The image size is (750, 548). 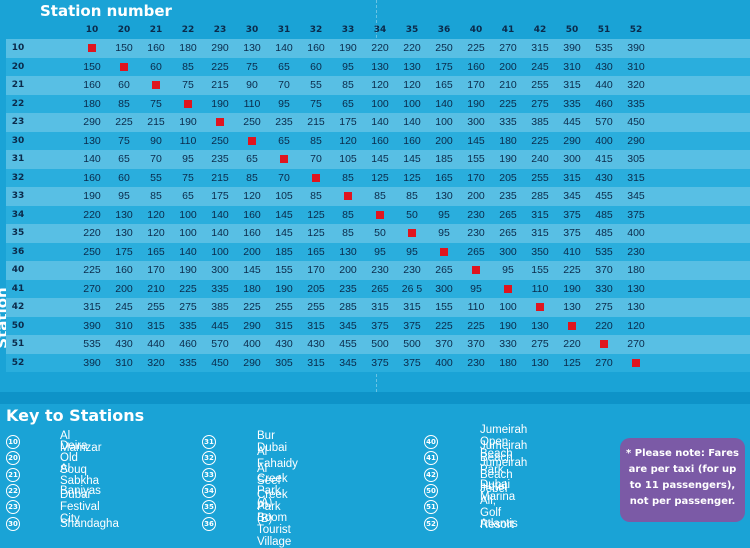 What do you see at coordinates (156, 103) in the screenshot?
I see `fare-cell: 75` at bounding box center [156, 103].